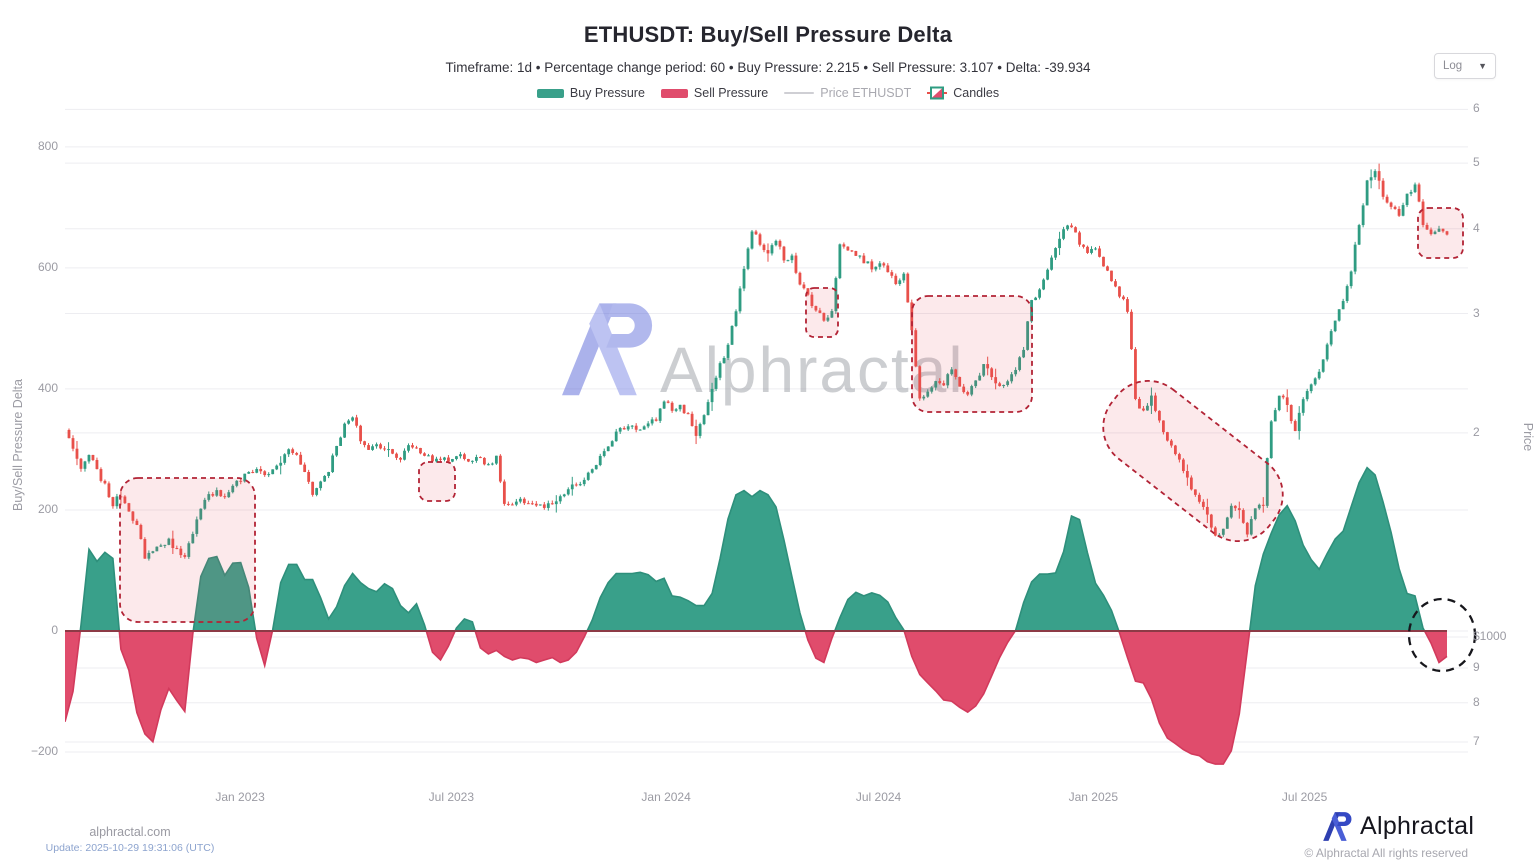 Image resolution: width=1536 pixels, height=864 pixels. Describe the element at coordinates (1476, 667) in the screenshot. I see `right-axis-tick-label: 9` at that location.